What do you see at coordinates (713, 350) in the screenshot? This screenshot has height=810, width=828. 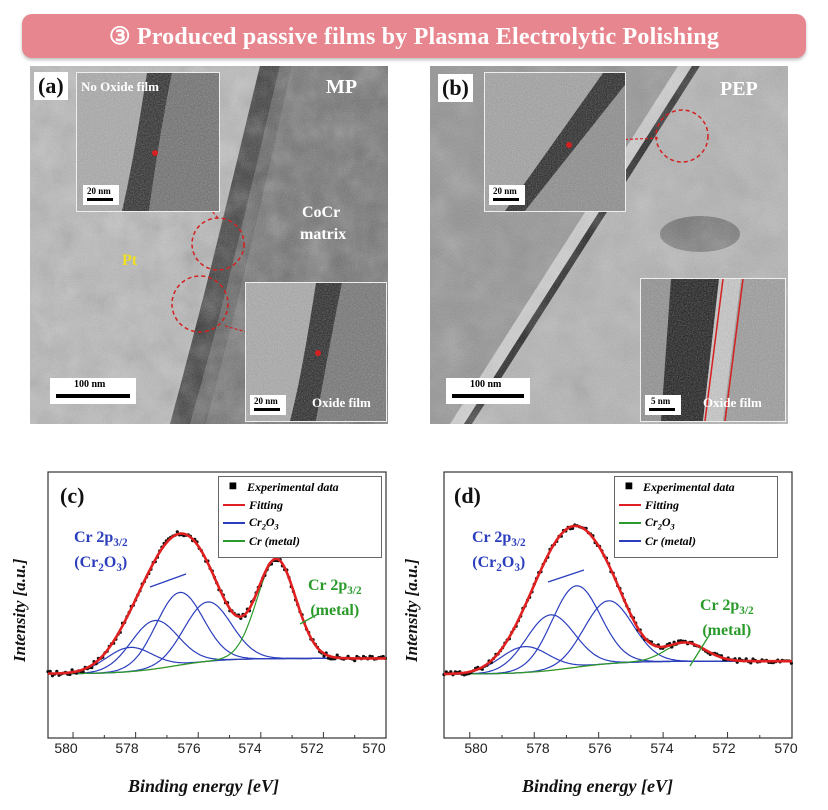 I see `tem-inset-b-bottom: Oxide film 5 nm` at bounding box center [713, 350].